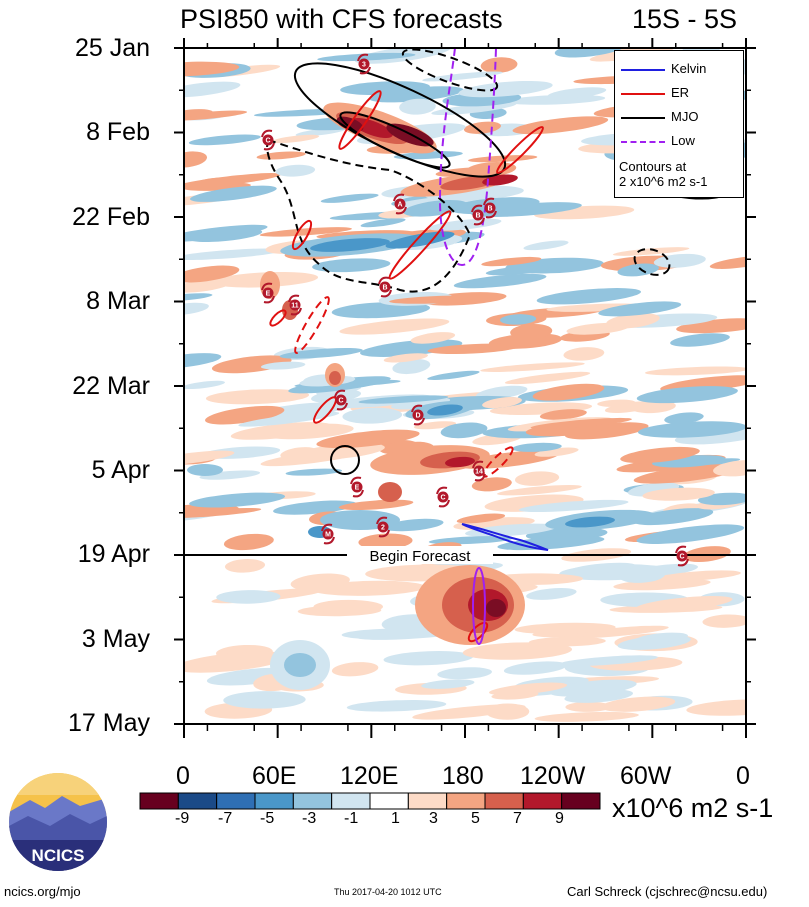 This screenshot has width=809, height=907. Describe the element at coordinates (341, 19) in the screenshot. I see `chart-title: PSI850 with CFS forecasts` at that location.